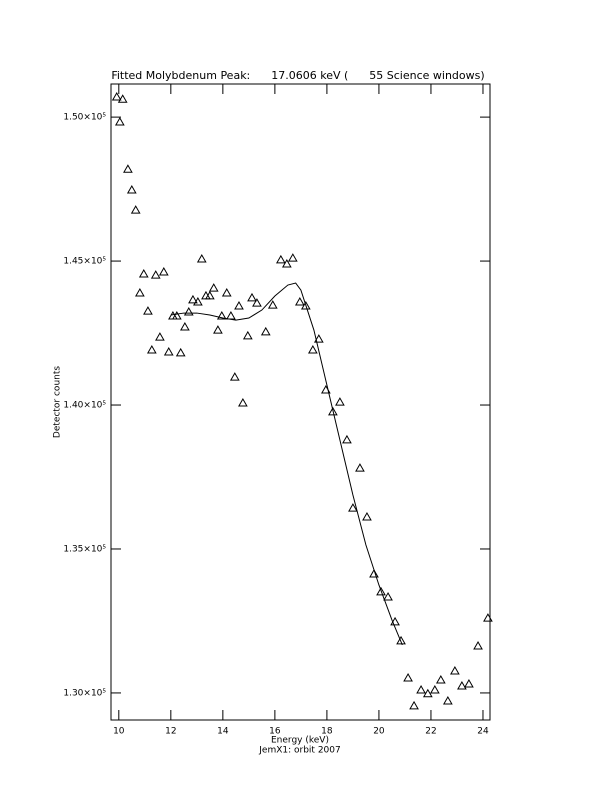  What do you see at coordinates (119, 732) in the screenshot?
I see `x-tick-label: 10` at bounding box center [119, 732].